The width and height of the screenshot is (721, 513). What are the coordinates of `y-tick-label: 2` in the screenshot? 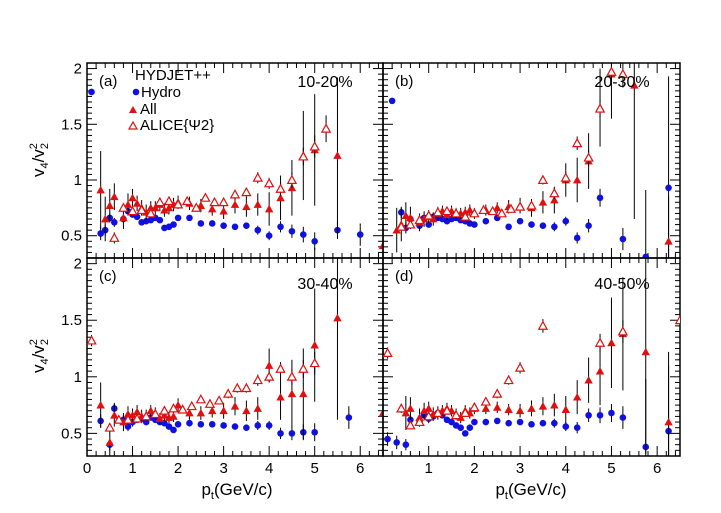 It's located at (78, 264).